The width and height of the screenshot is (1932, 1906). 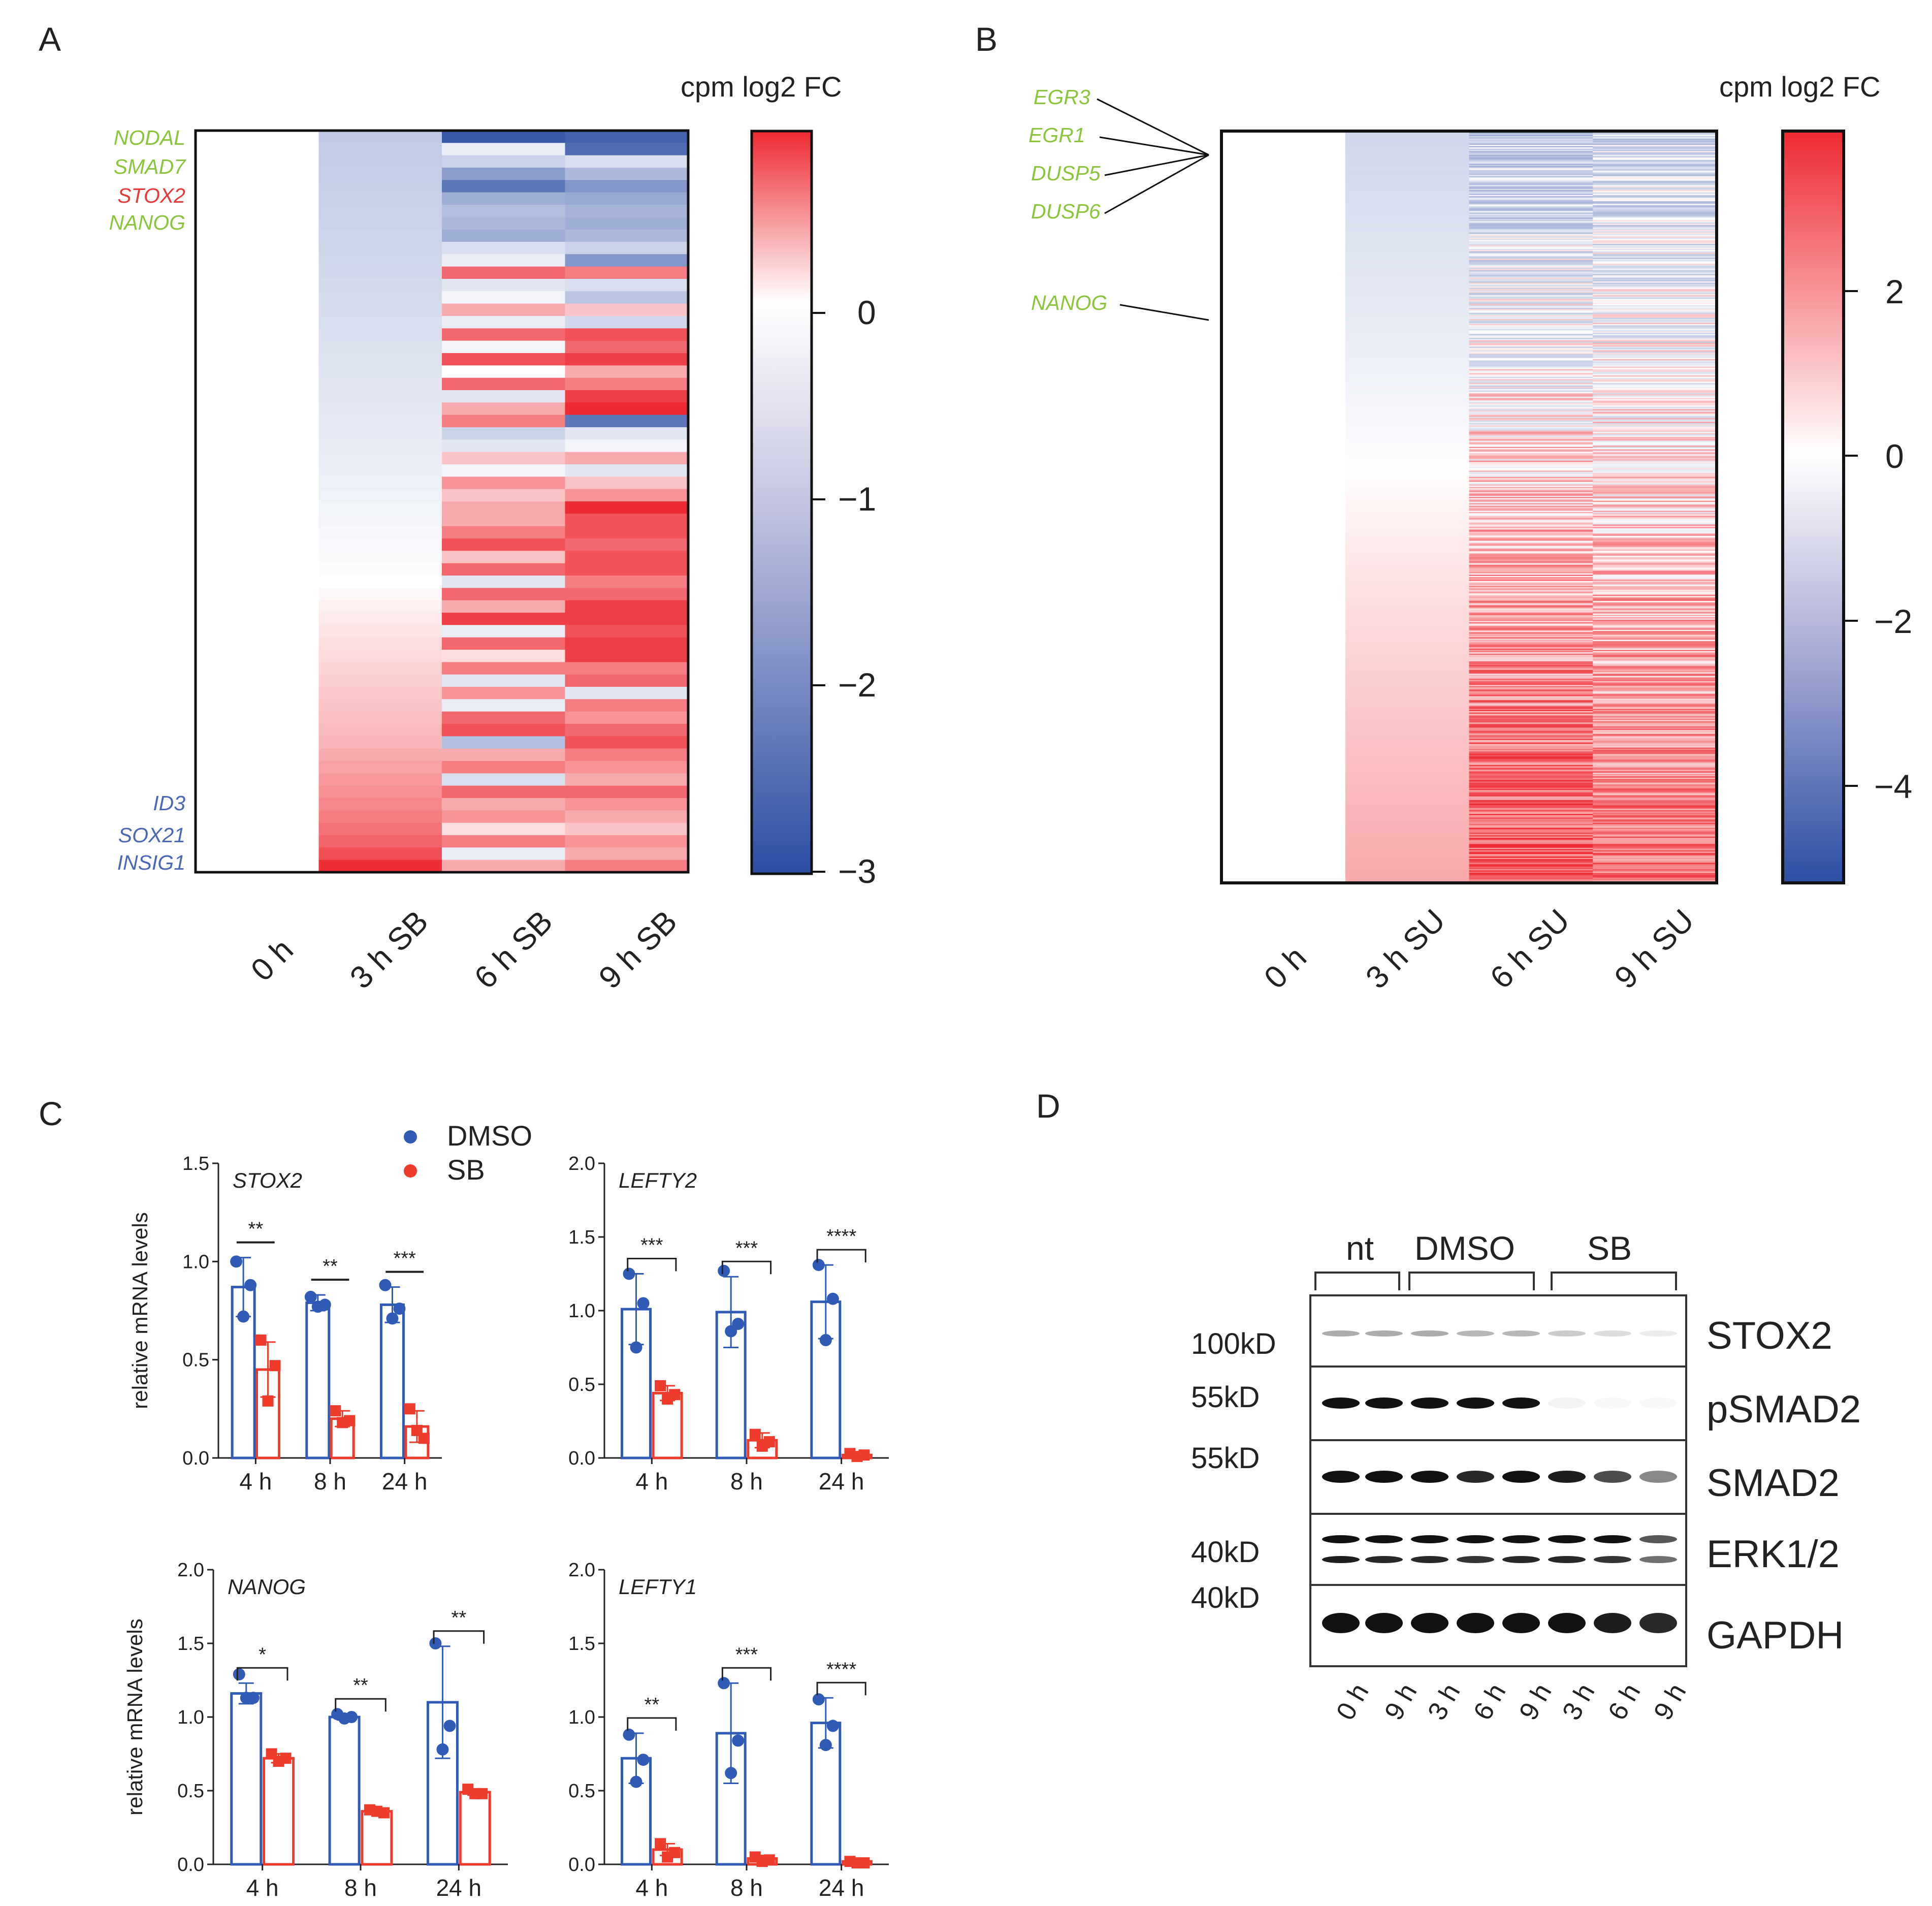 What do you see at coordinates (1624, 1701) in the screenshot?
I see `wb-lane-label: 6 h` at bounding box center [1624, 1701].